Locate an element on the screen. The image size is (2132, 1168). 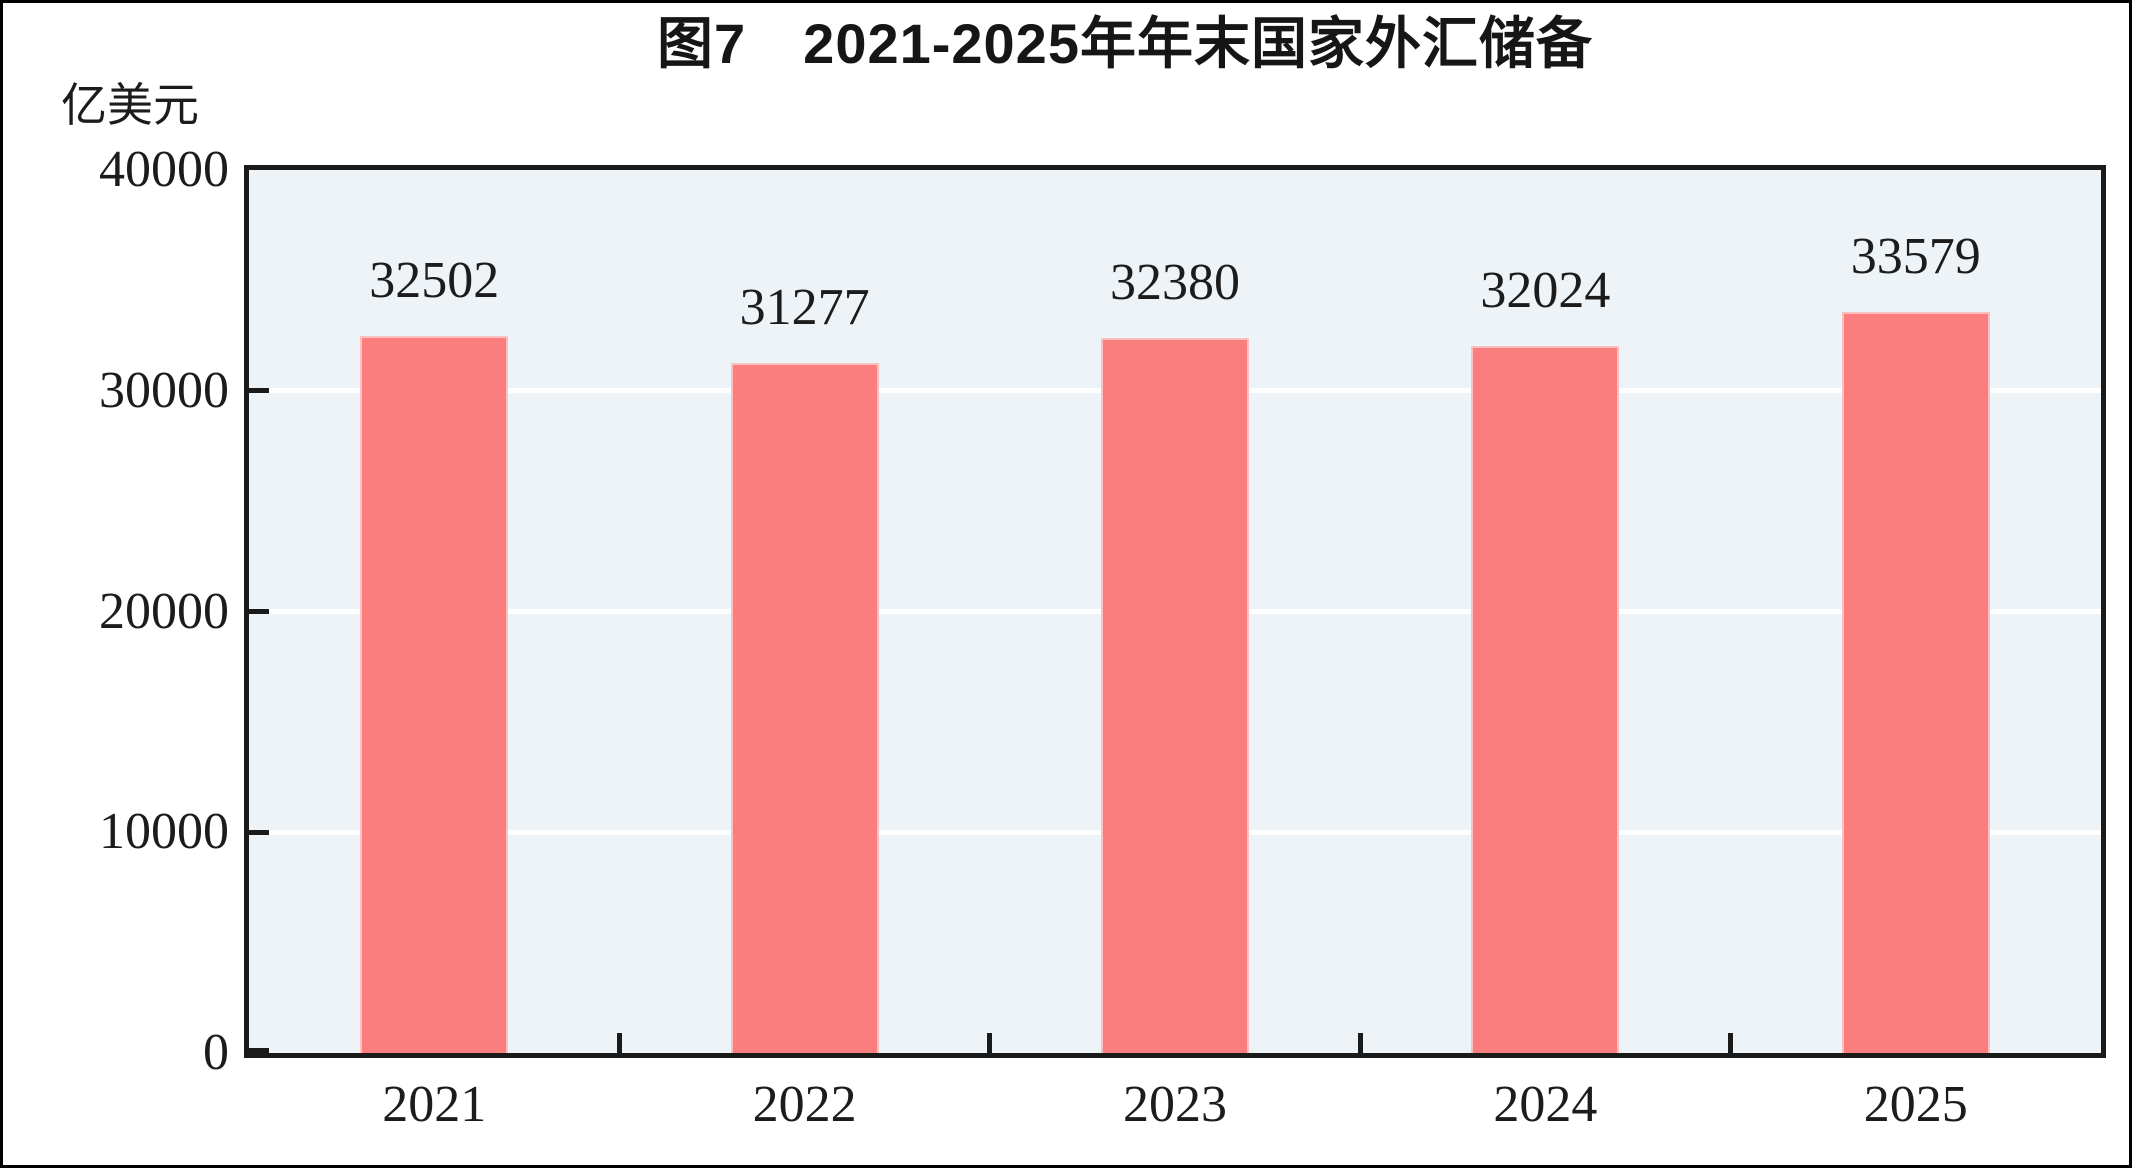
chart-title: 图7 2021-2025年年末国家外汇储备 is located at coordinates (1125, 43).